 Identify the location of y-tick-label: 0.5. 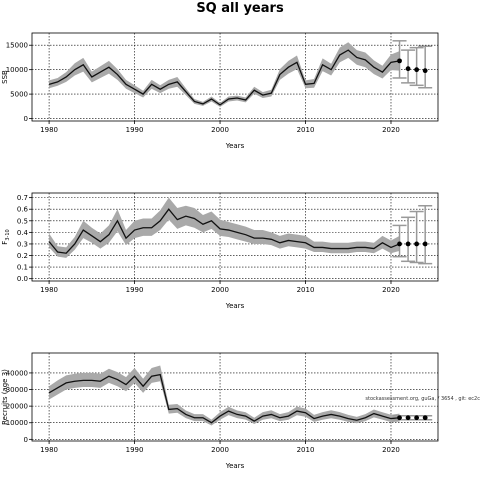
(22, 221).